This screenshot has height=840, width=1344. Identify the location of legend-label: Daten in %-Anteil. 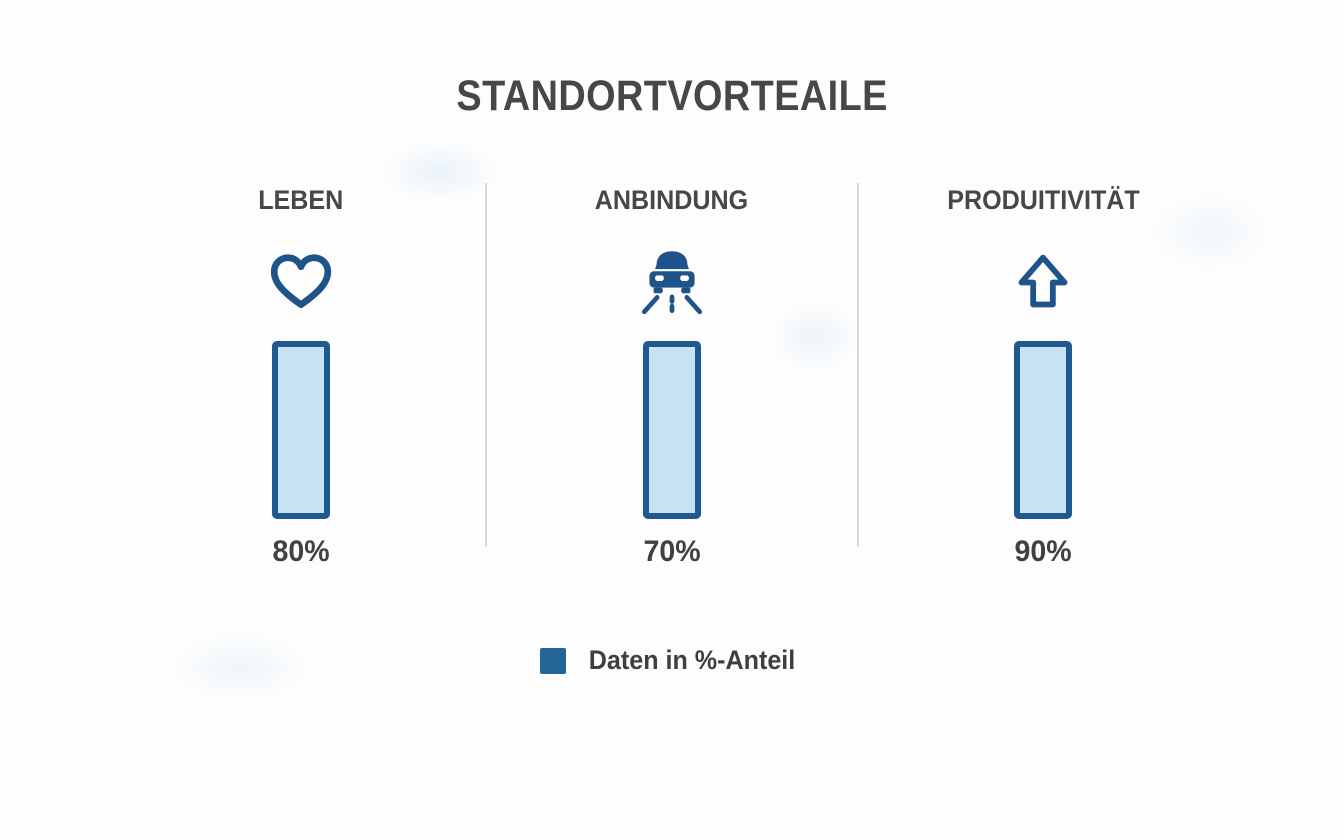
(692, 660).